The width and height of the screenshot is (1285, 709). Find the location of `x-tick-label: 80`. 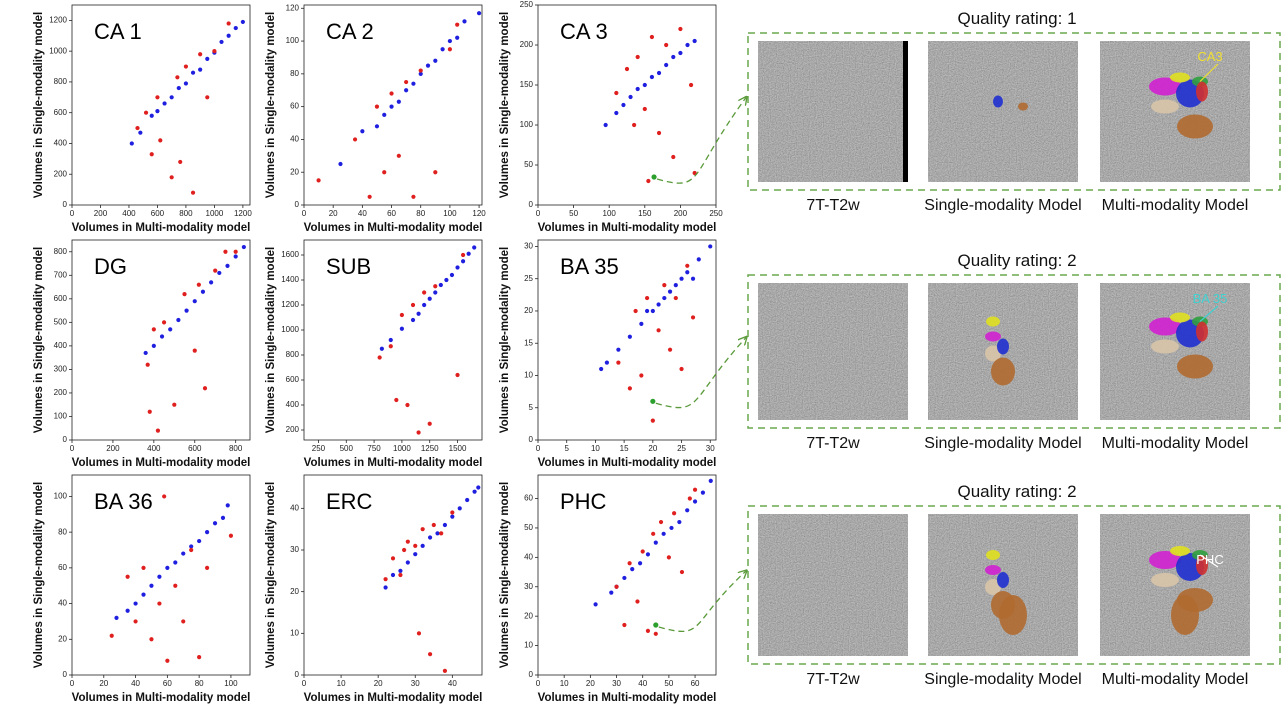

x-tick-label: 80 is located at coordinates (199, 683).